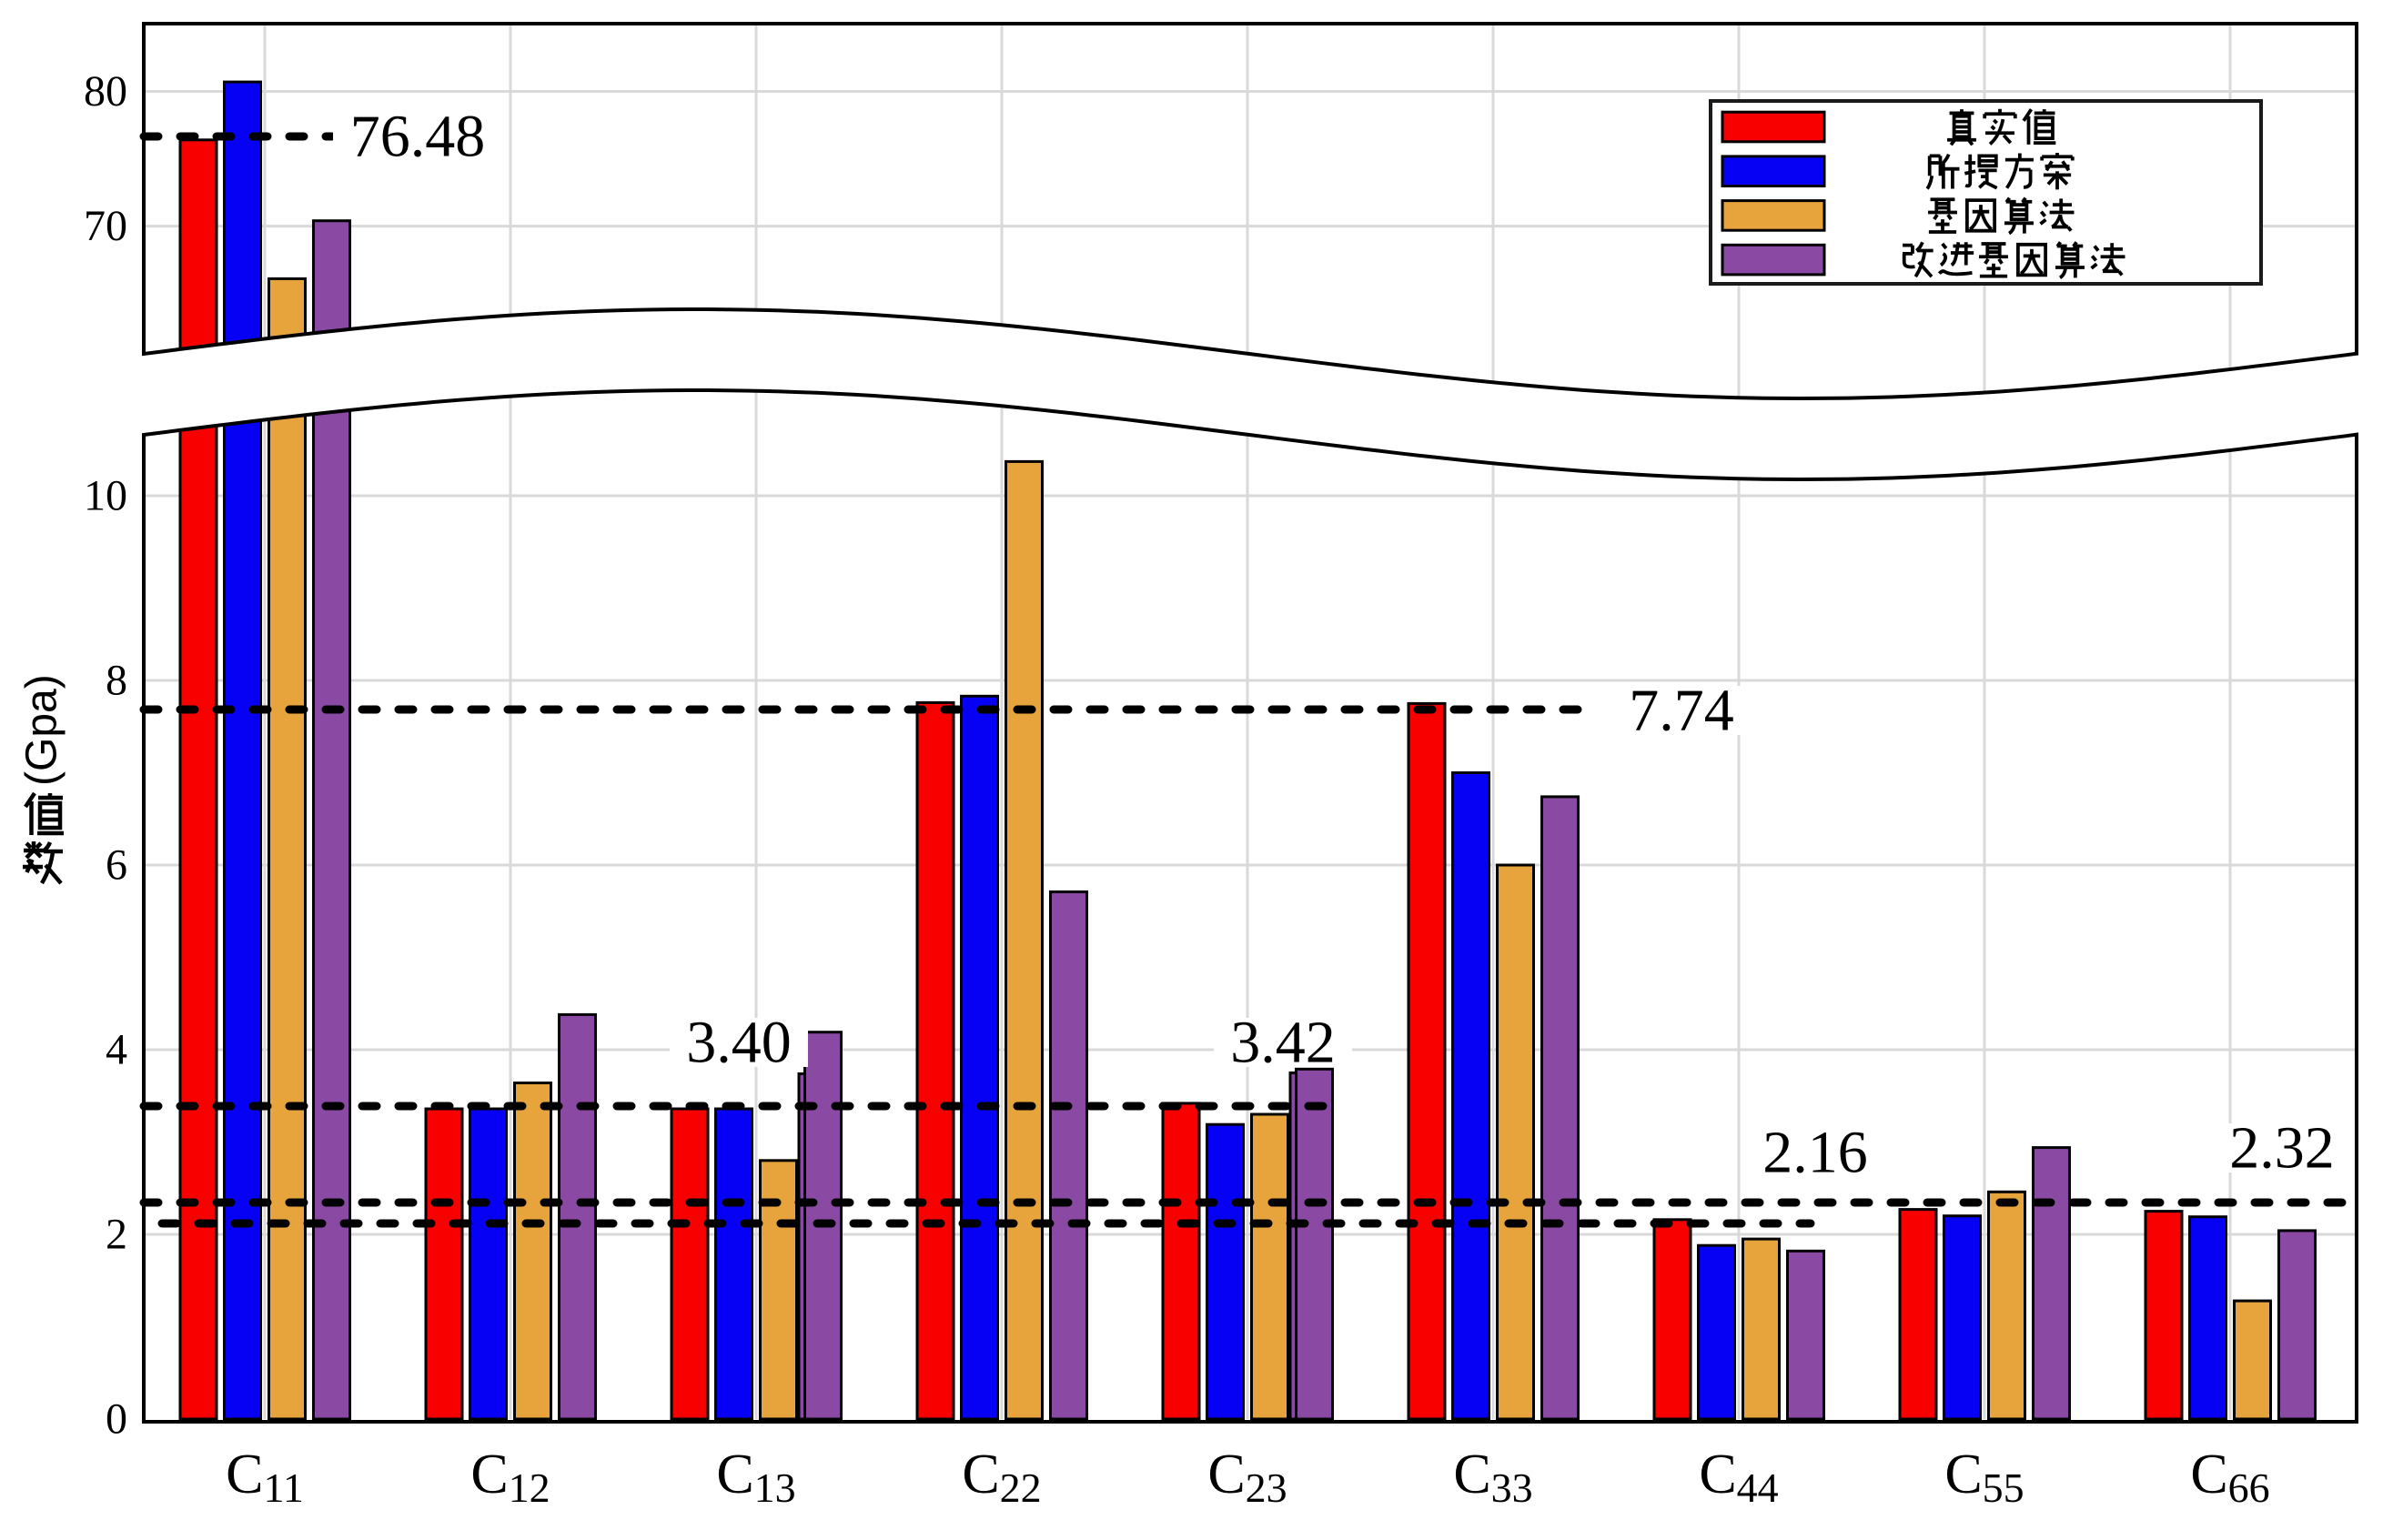 The height and width of the screenshot is (1540, 2403). Describe the element at coordinates (418, 137) in the screenshot. I see `svg-text: 76.48` at that location.